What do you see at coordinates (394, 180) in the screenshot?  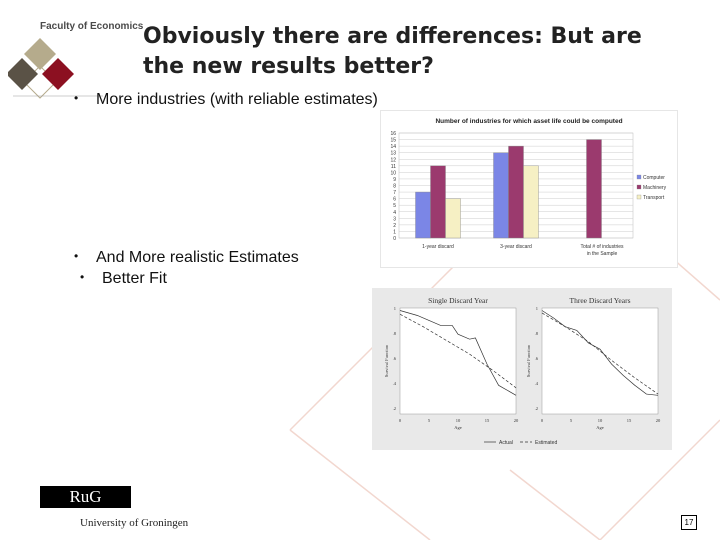 I see `bar-y-tick: 9` at bounding box center [394, 180].